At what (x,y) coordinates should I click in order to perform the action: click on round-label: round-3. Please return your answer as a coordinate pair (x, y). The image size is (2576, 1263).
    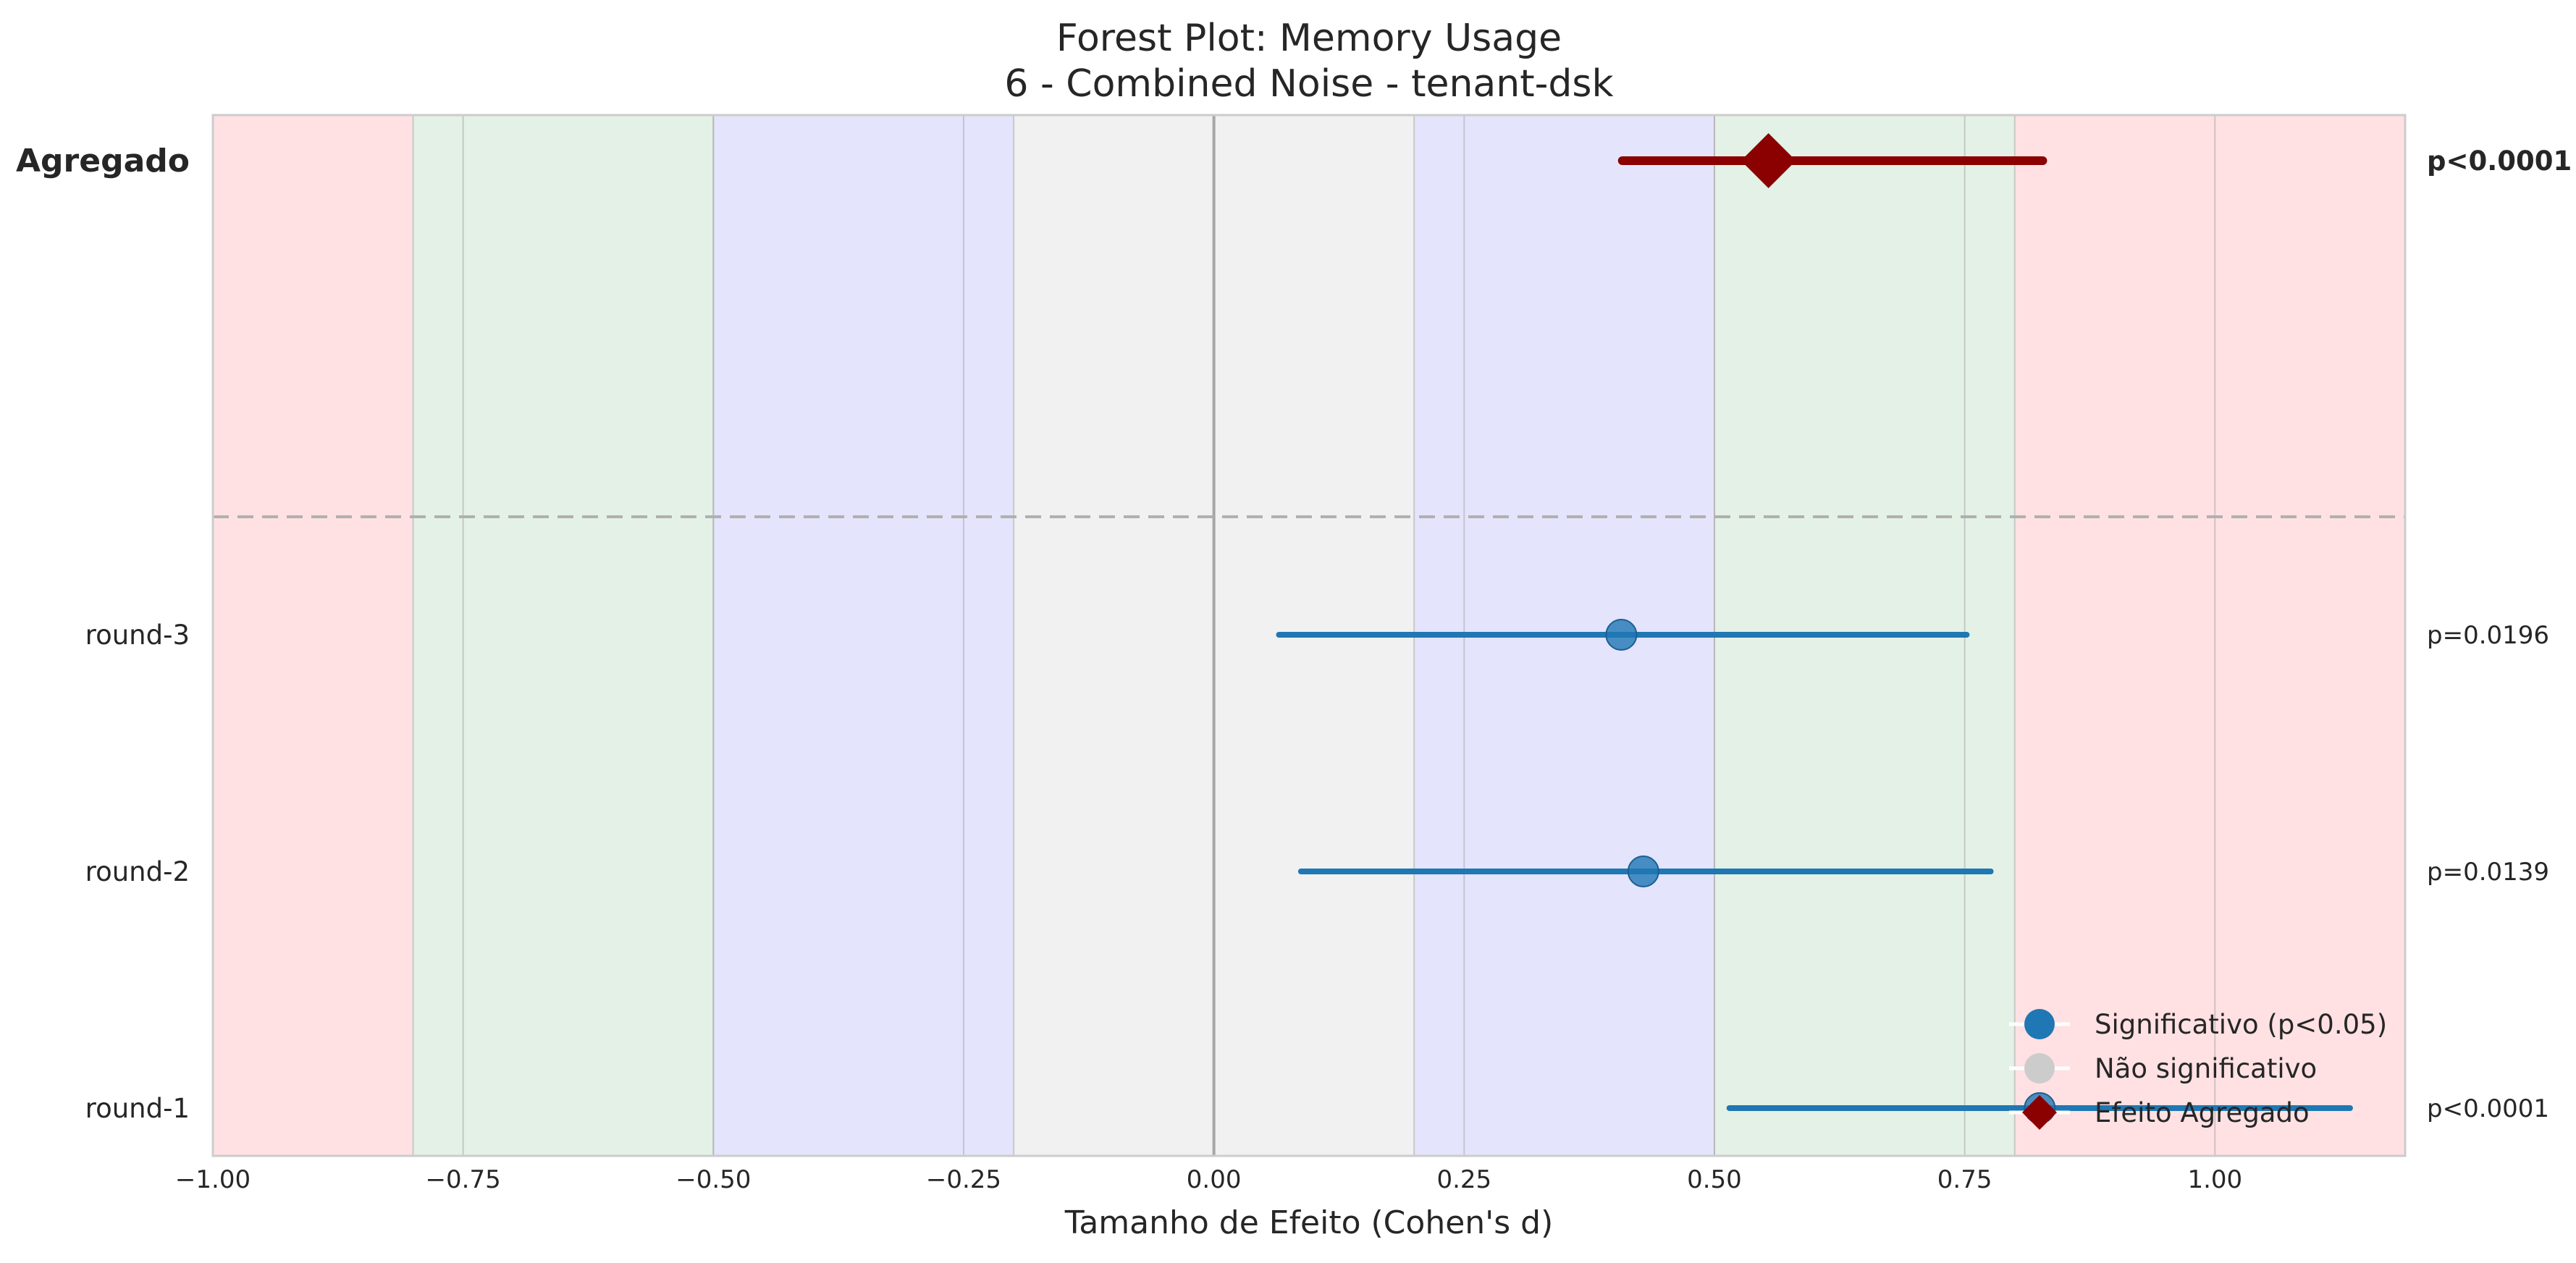
    Looking at the image, I should click on (137, 636).